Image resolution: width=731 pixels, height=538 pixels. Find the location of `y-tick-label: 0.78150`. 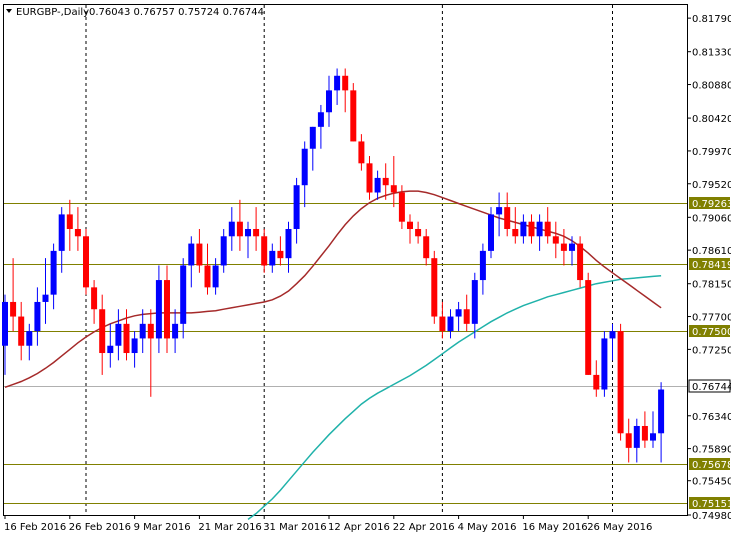

y-tick-label: 0.78150 is located at coordinates (711, 285).